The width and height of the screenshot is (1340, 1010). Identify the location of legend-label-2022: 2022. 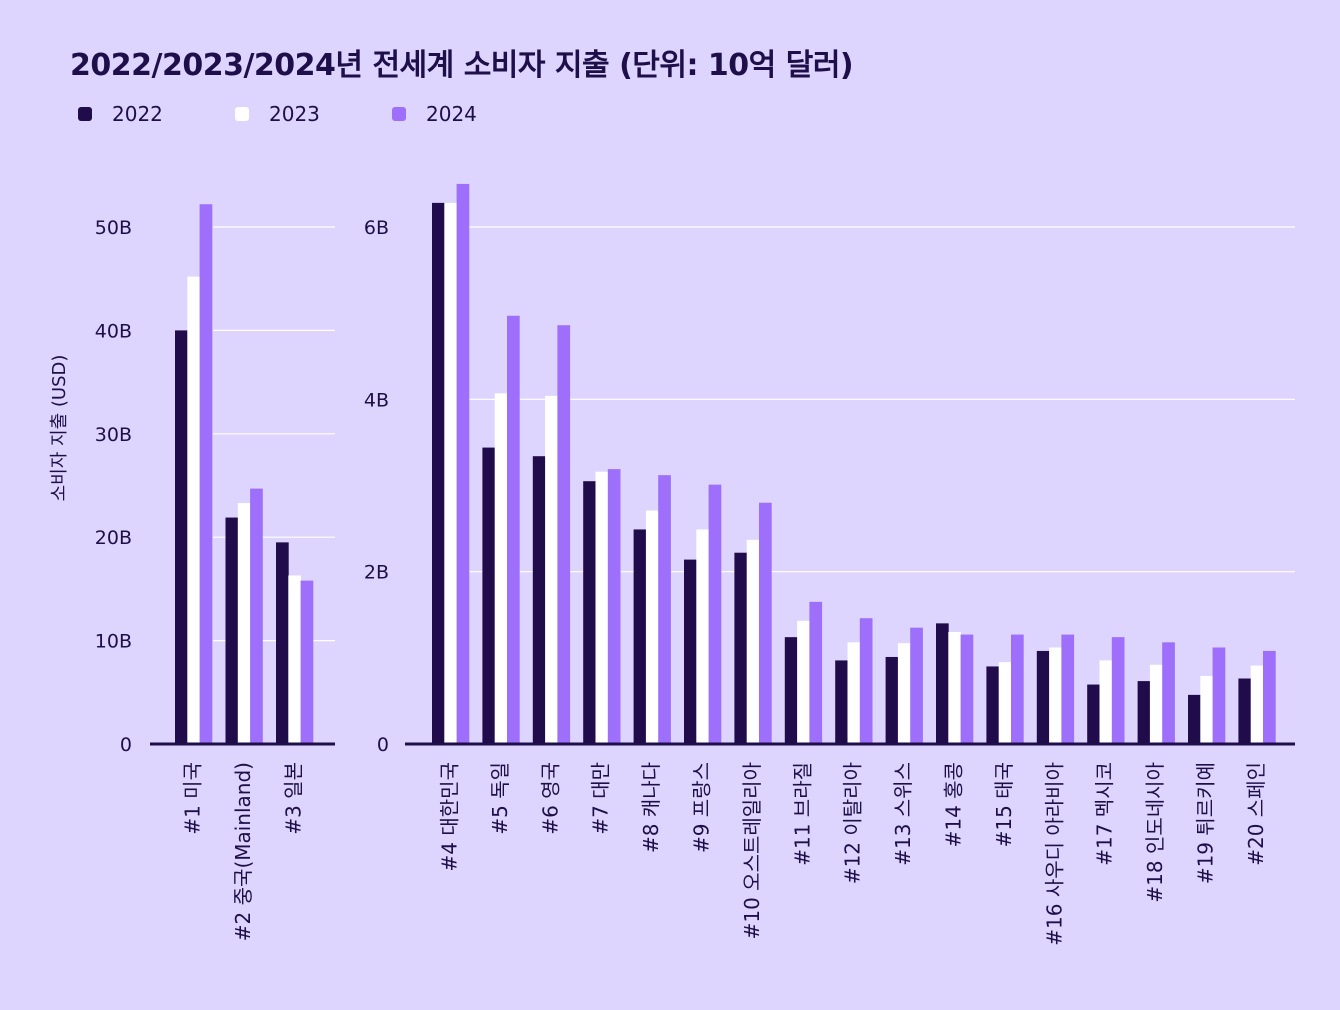
(137, 114).